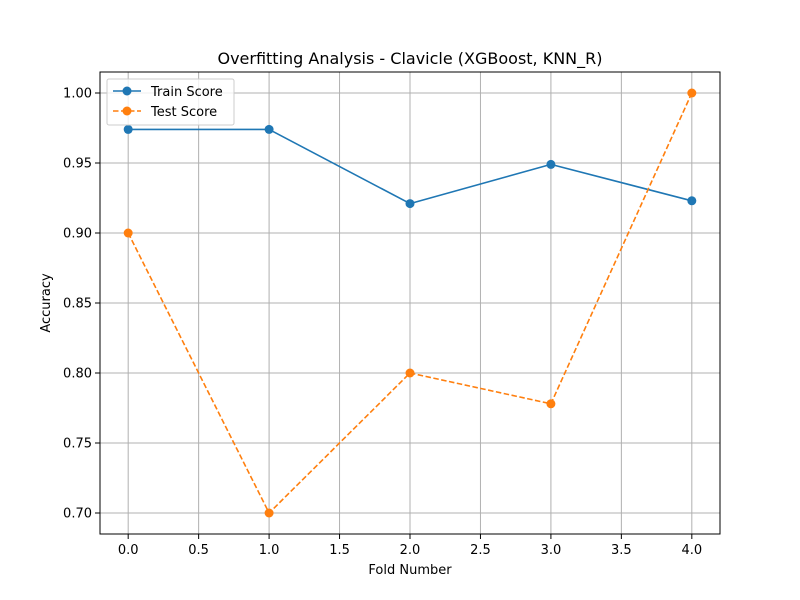  I want to click on y-tick-label: 0.95, so click(77, 164).